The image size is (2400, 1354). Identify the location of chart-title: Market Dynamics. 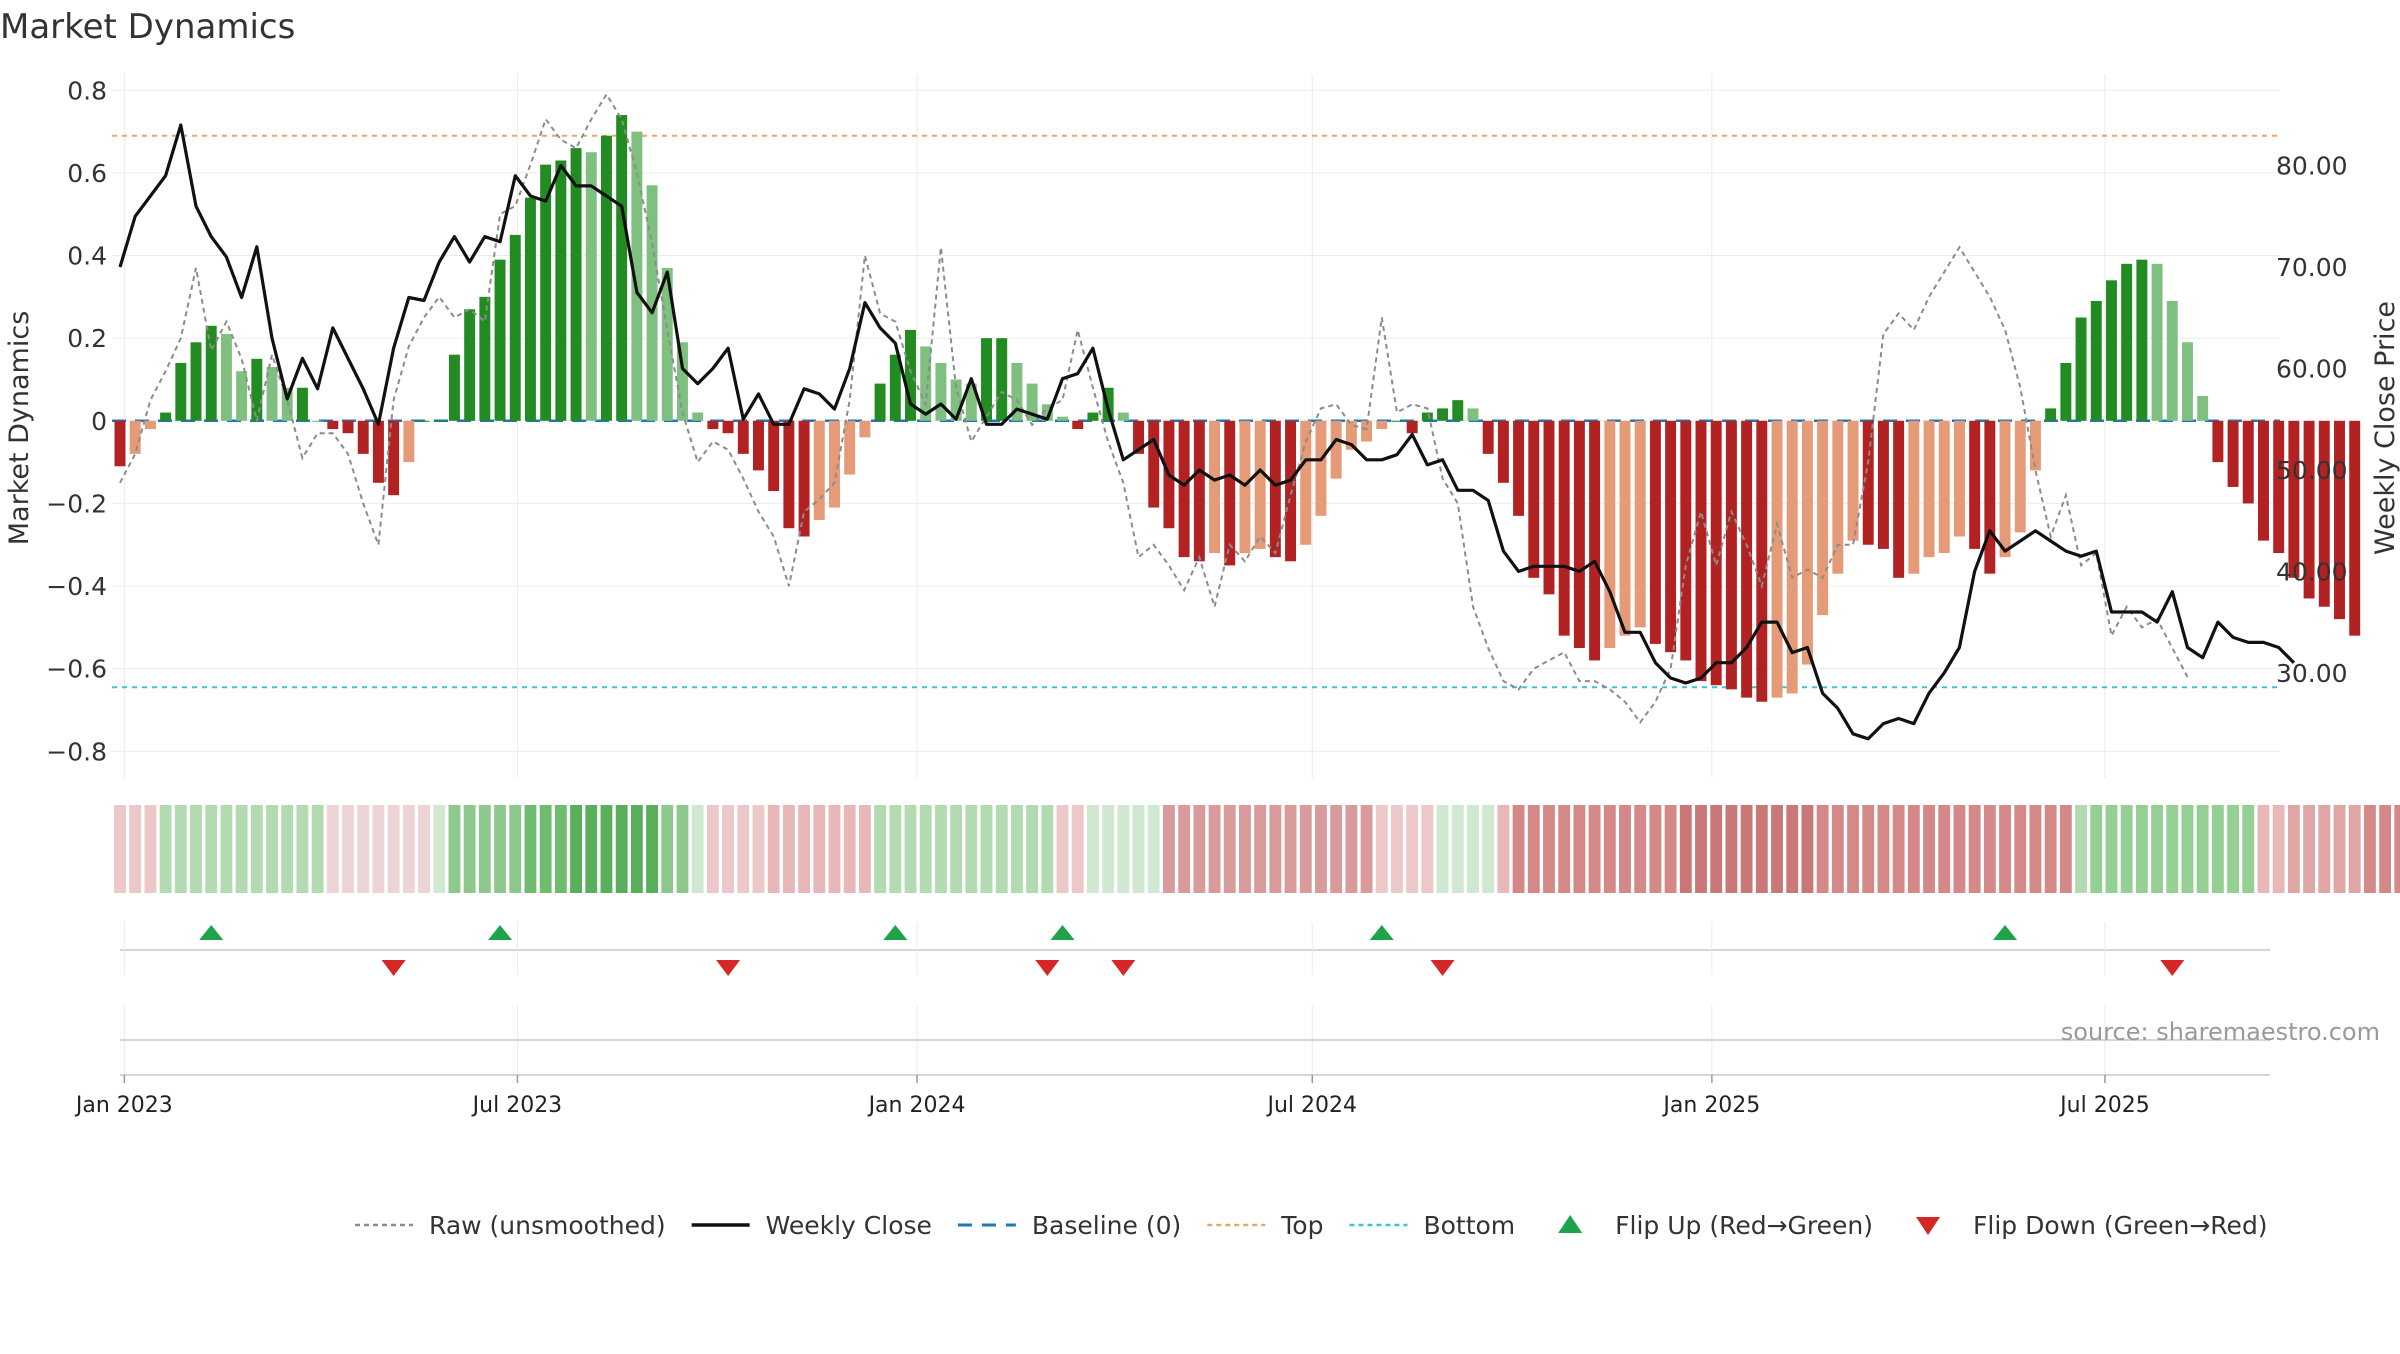
(147, 27).